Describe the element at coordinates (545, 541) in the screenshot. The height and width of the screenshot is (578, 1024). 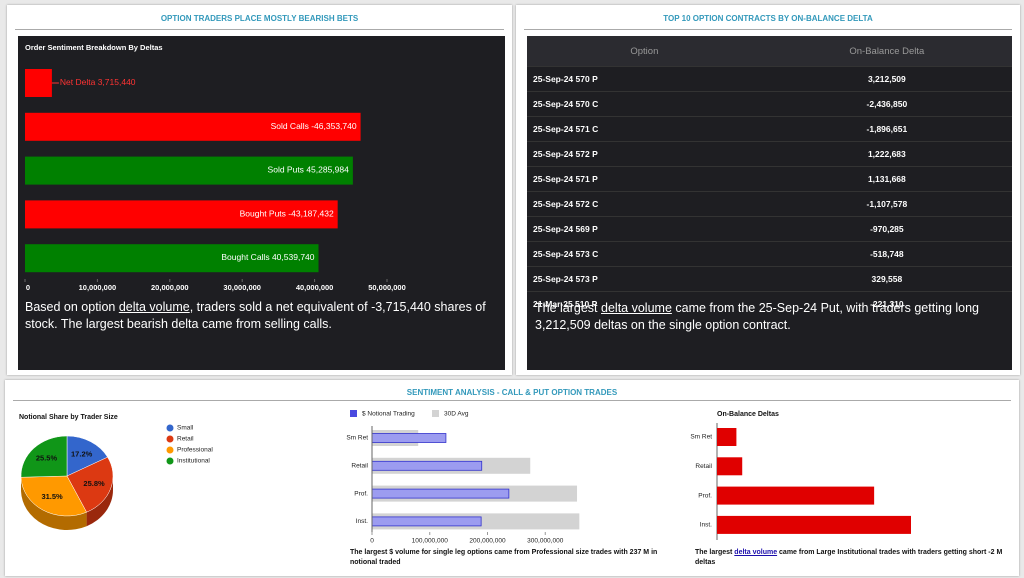
I see `x-tick-label: 300,000,000` at that location.